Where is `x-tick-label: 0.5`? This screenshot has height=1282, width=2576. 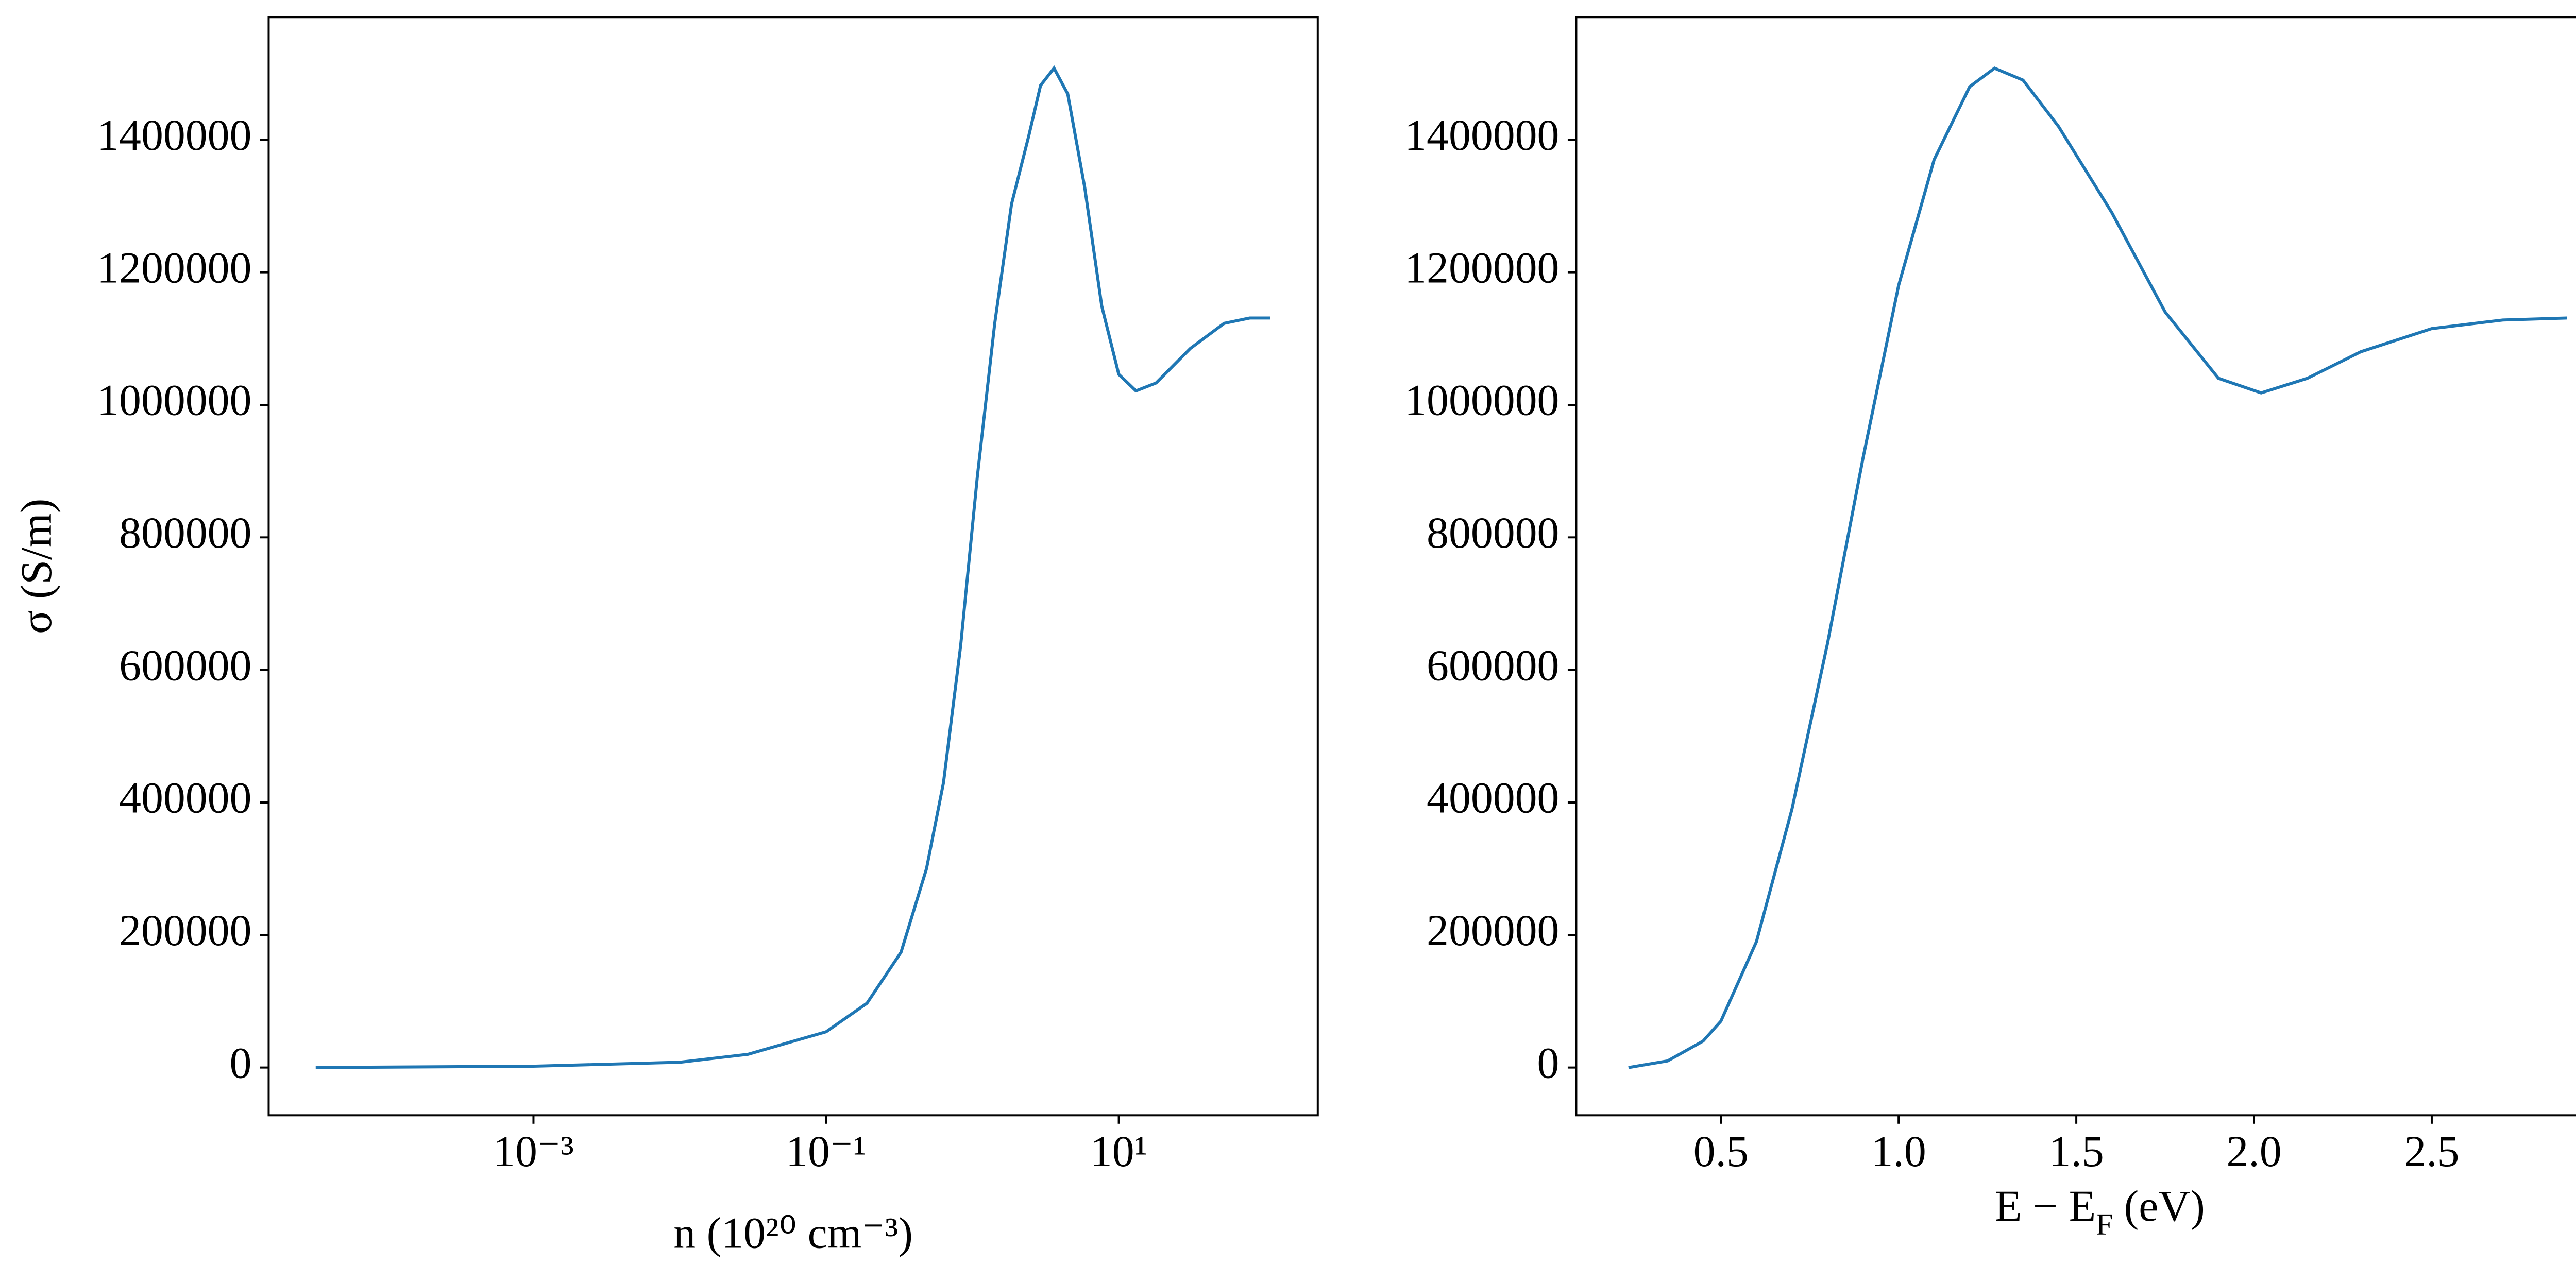
x-tick-label: 0.5 is located at coordinates (1721, 1151).